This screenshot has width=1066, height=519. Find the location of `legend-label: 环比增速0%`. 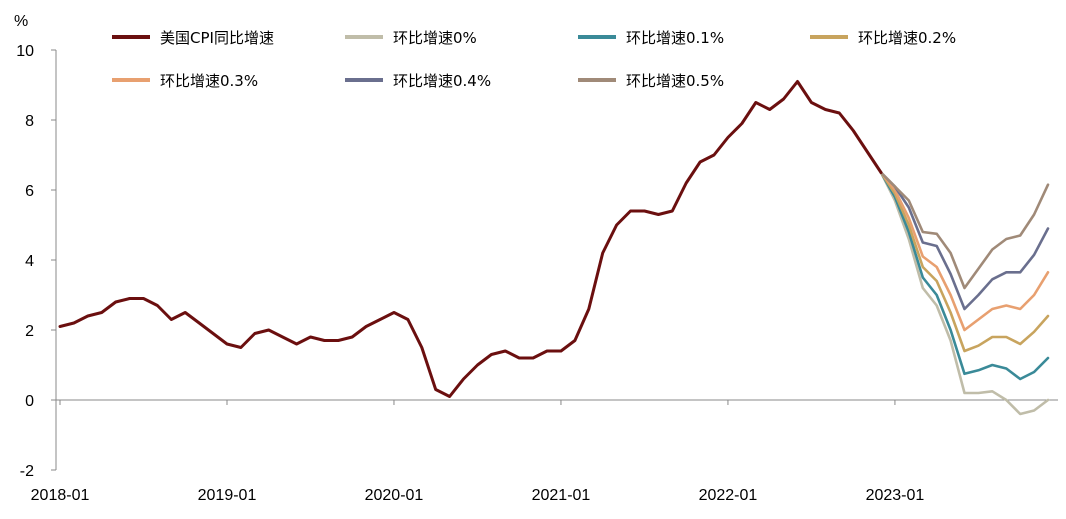

legend-label: 环比增速0% is located at coordinates (435, 38).